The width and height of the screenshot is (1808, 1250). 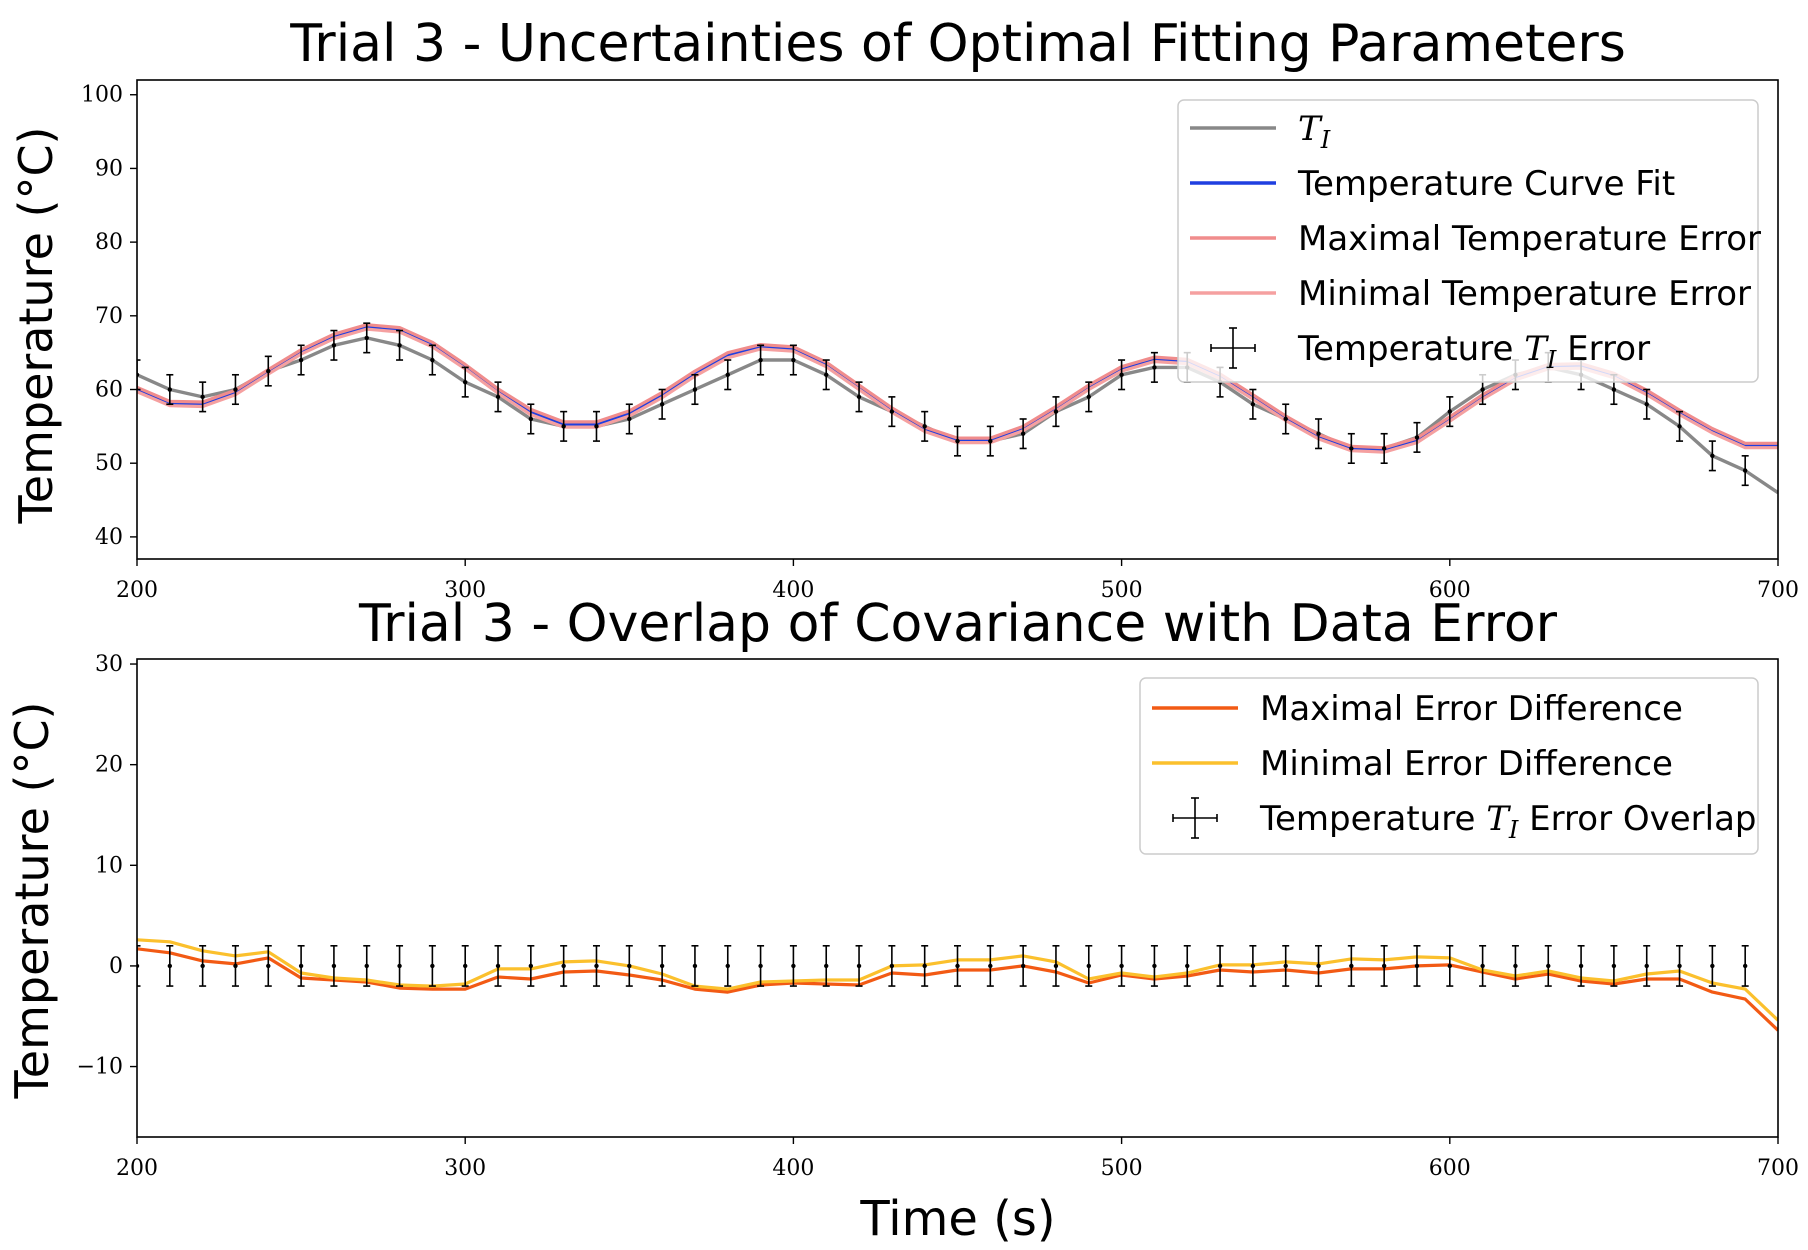 What do you see at coordinates (1450, 590) in the screenshot?
I see `top-x-tick-label: 600` at bounding box center [1450, 590].